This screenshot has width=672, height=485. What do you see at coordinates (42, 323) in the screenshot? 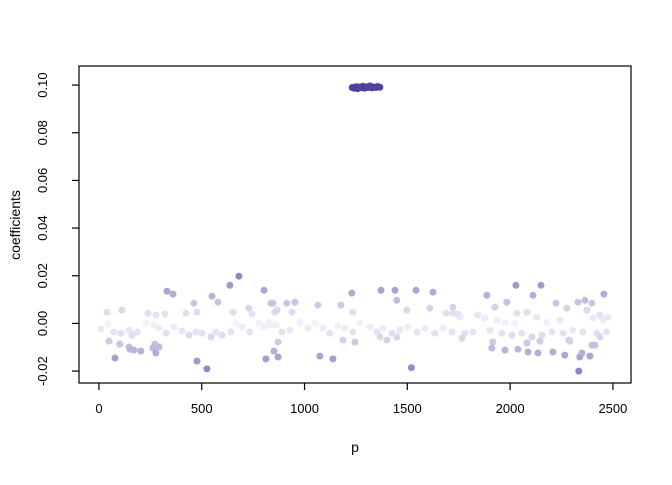
I see `y-tick-label: 0.00` at bounding box center [42, 323].